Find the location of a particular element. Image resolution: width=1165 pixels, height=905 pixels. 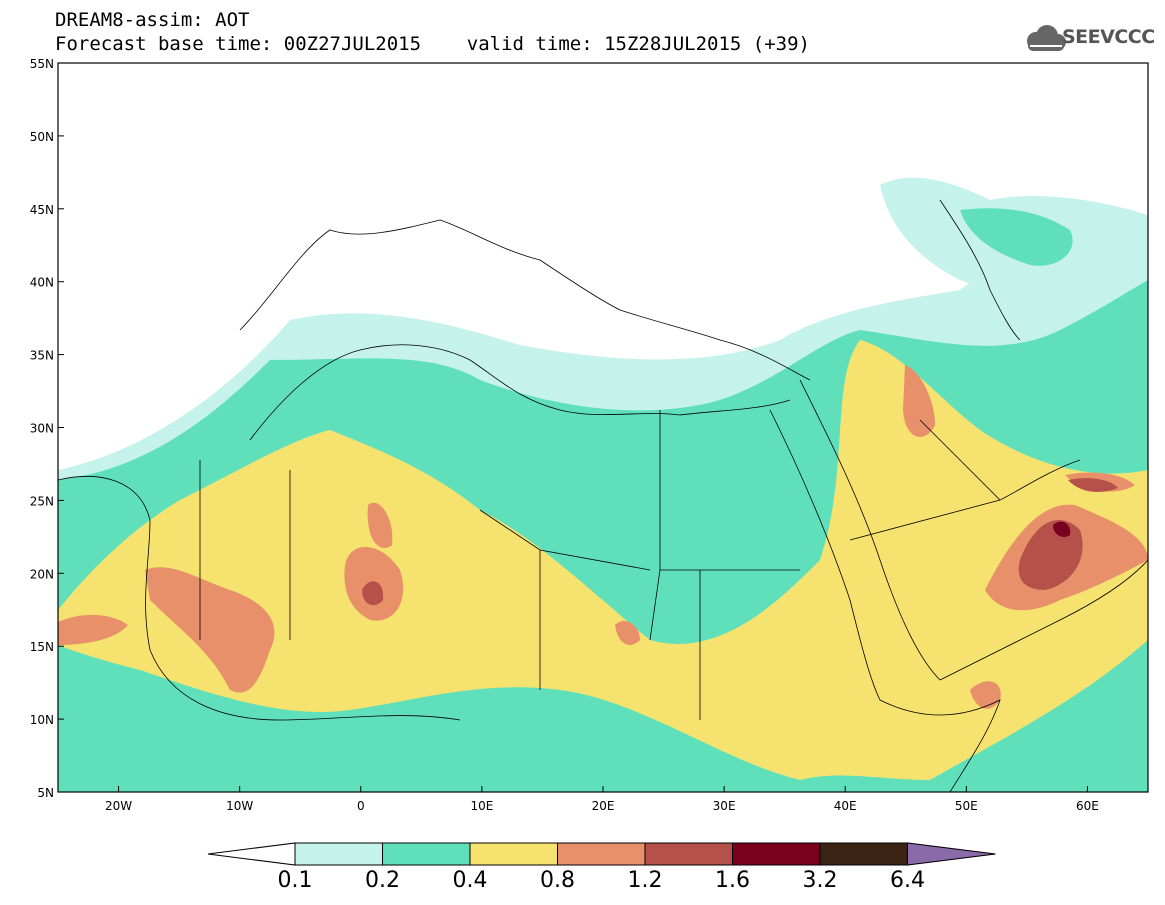

lon-tick-label: 20W is located at coordinates (118, 806).